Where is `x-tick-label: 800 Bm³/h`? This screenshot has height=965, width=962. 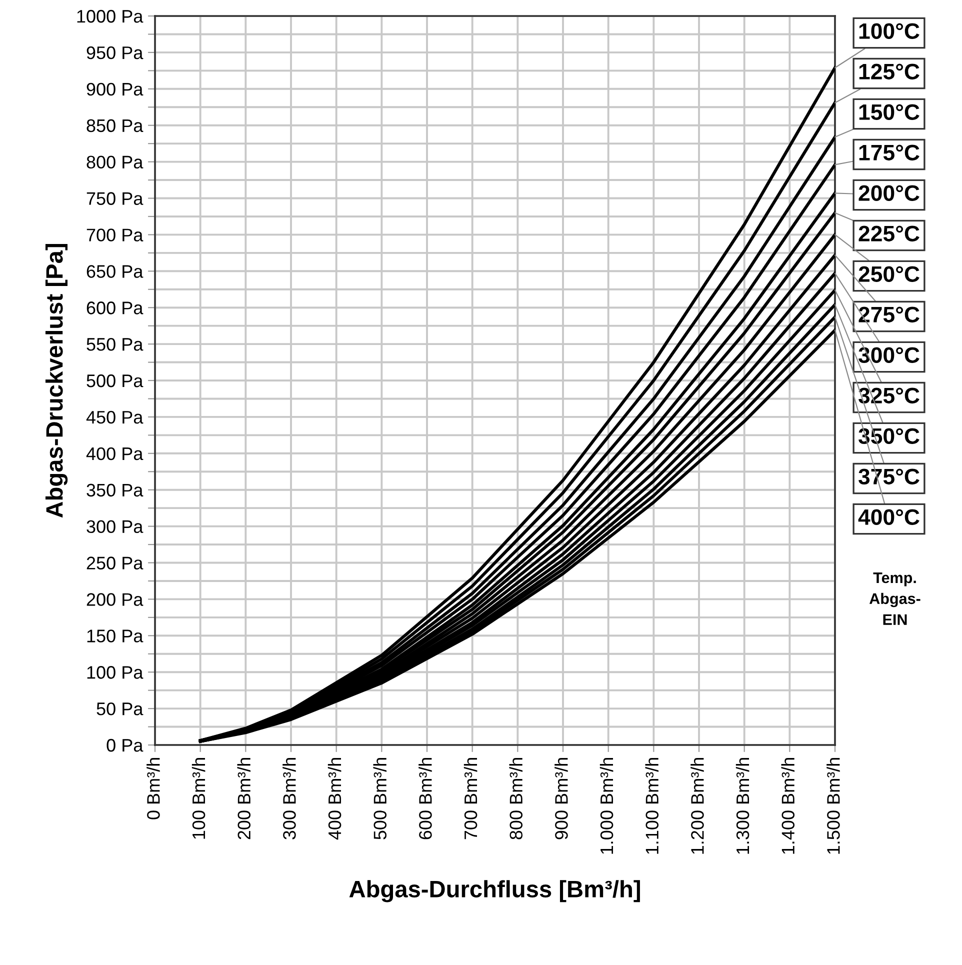
x-tick-label: 800 Bm³/h is located at coordinates (516, 799).